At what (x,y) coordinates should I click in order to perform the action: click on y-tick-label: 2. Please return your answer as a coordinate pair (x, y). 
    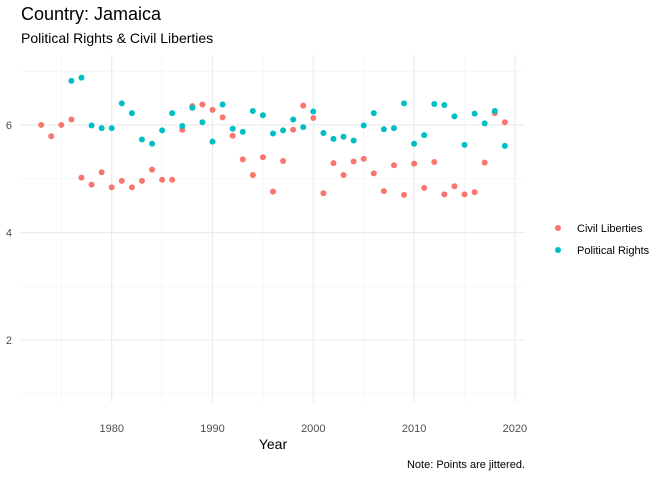
    Looking at the image, I should click on (9, 341).